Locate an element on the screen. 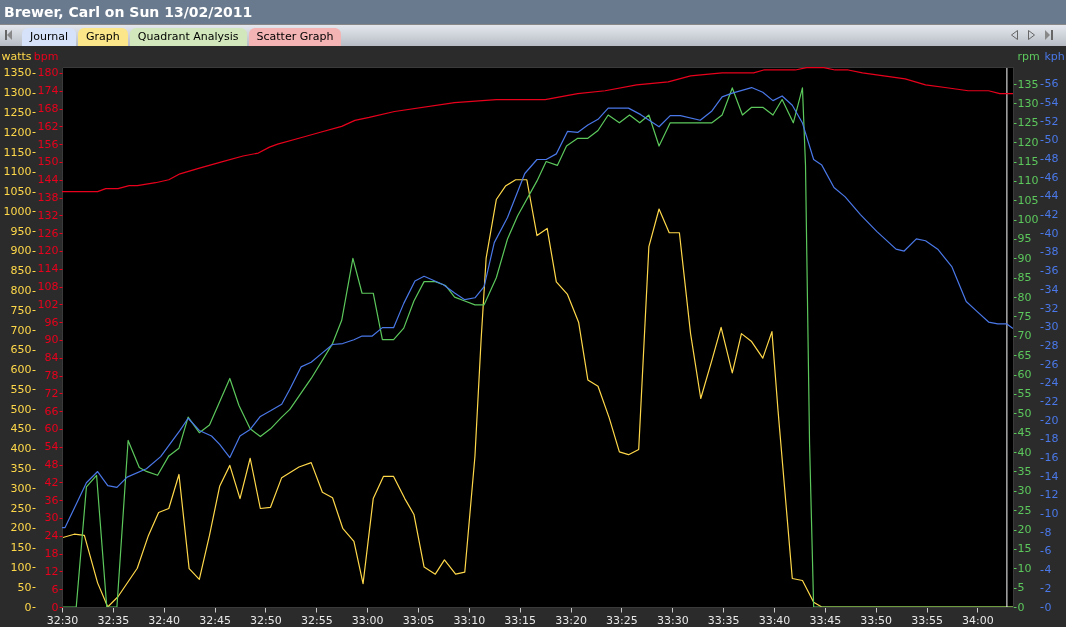 This screenshot has width=1066, height=627. y2-tick-label: 48 is located at coordinates (1051, 159).